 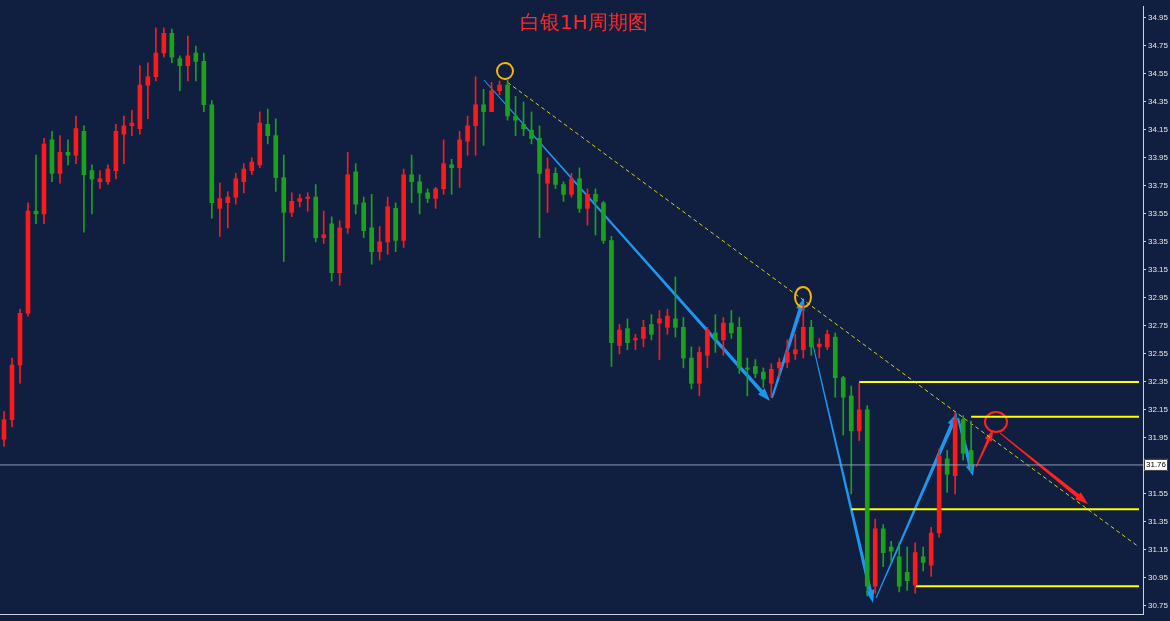 I want to click on y-tick-label: 33.95, so click(x=1158, y=158).